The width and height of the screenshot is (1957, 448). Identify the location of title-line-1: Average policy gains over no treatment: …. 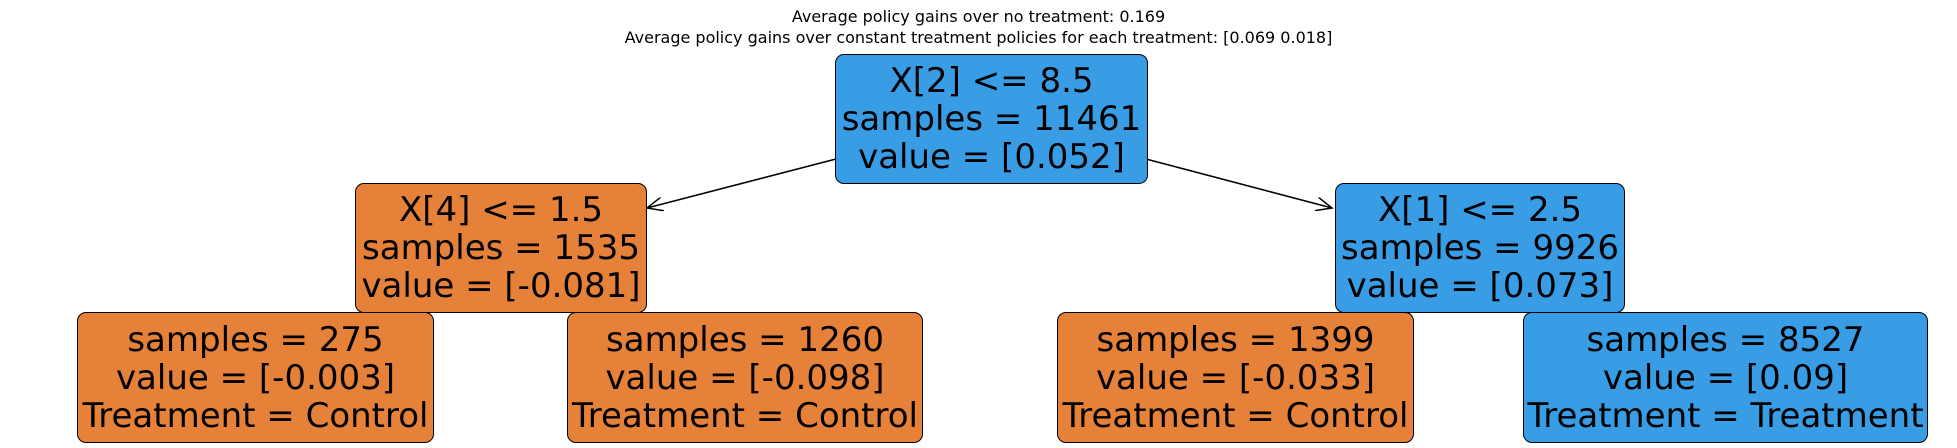
(978, 16).